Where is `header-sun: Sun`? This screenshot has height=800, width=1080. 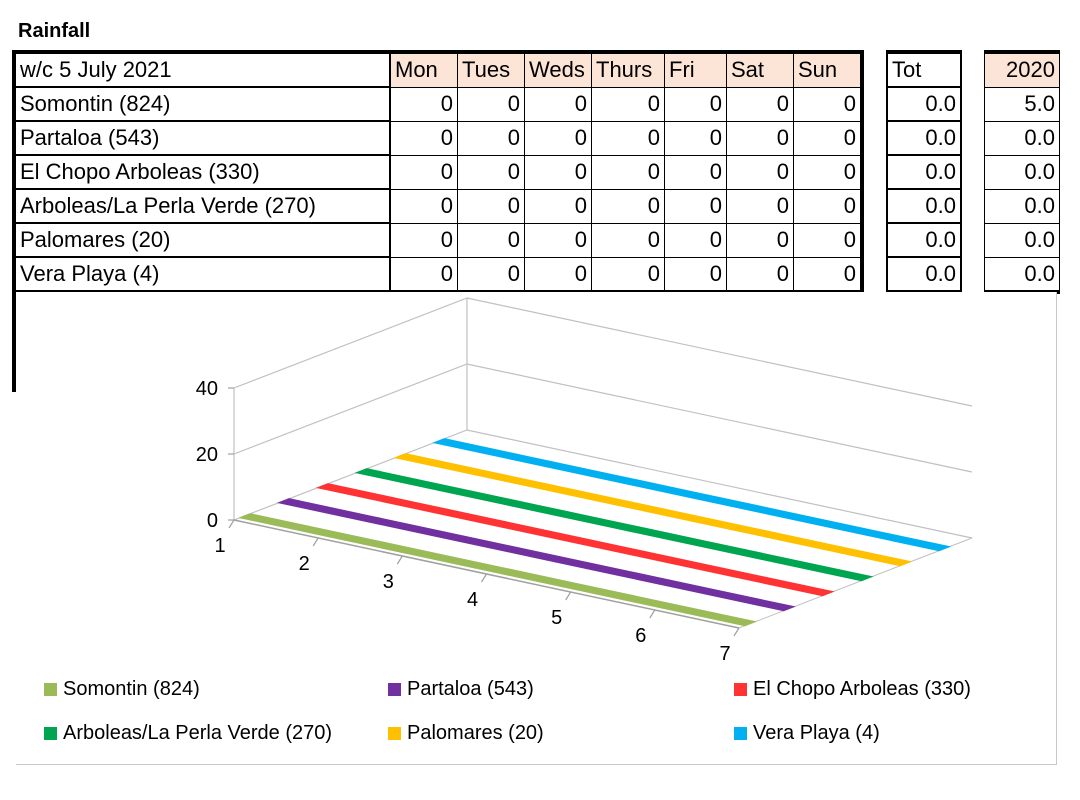 header-sun: Sun is located at coordinates (828, 69).